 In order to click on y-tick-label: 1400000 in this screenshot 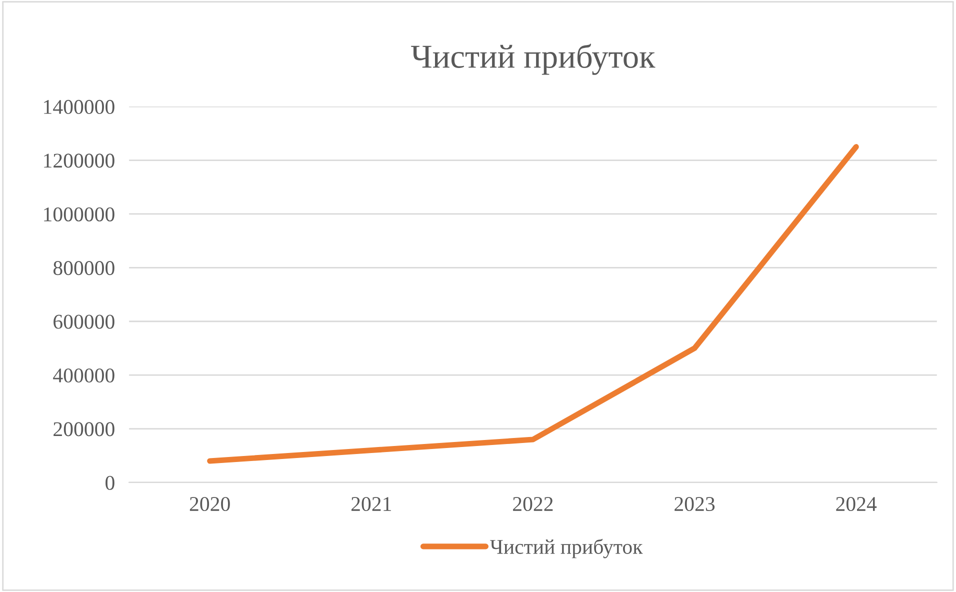, I will do `click(79, 107)`.